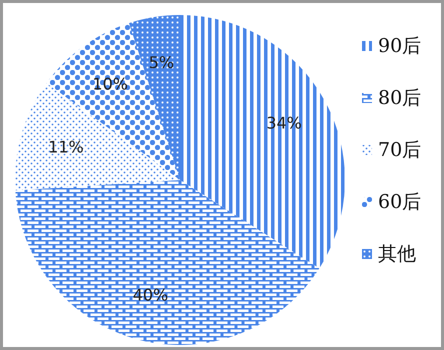 This screenshot has height=350, width=444. What do you see at coordinates (400, 150) in the screenshot?
I see `legend-label: 70后` at bounding box center [400, 150].